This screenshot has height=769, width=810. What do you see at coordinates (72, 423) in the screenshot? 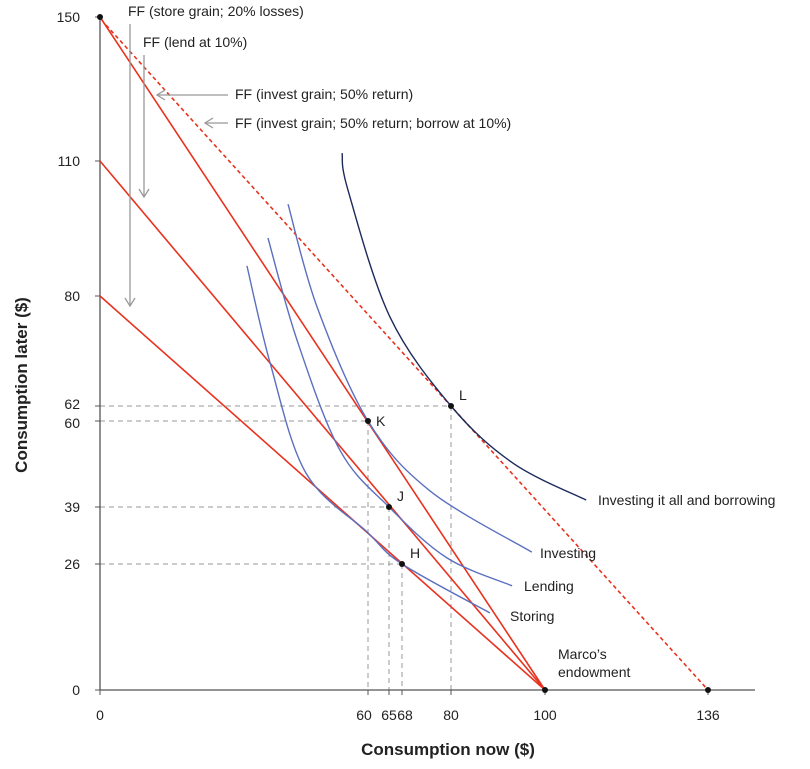
I see `y-tick-label: 60` at bounding box center [72, 423].